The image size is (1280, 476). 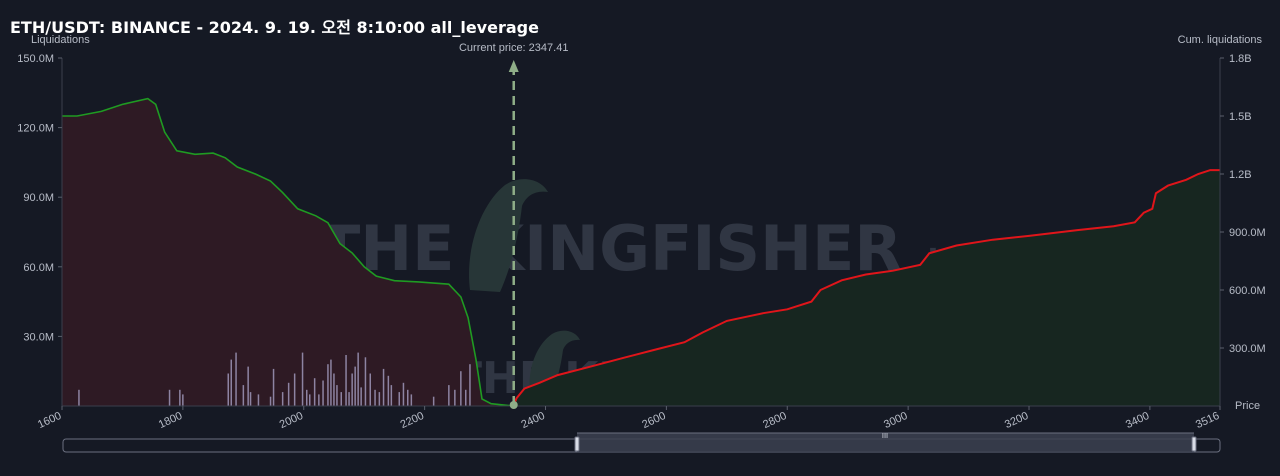 I want to click on x-tick-label: 1800, so click(x=170, y=420).